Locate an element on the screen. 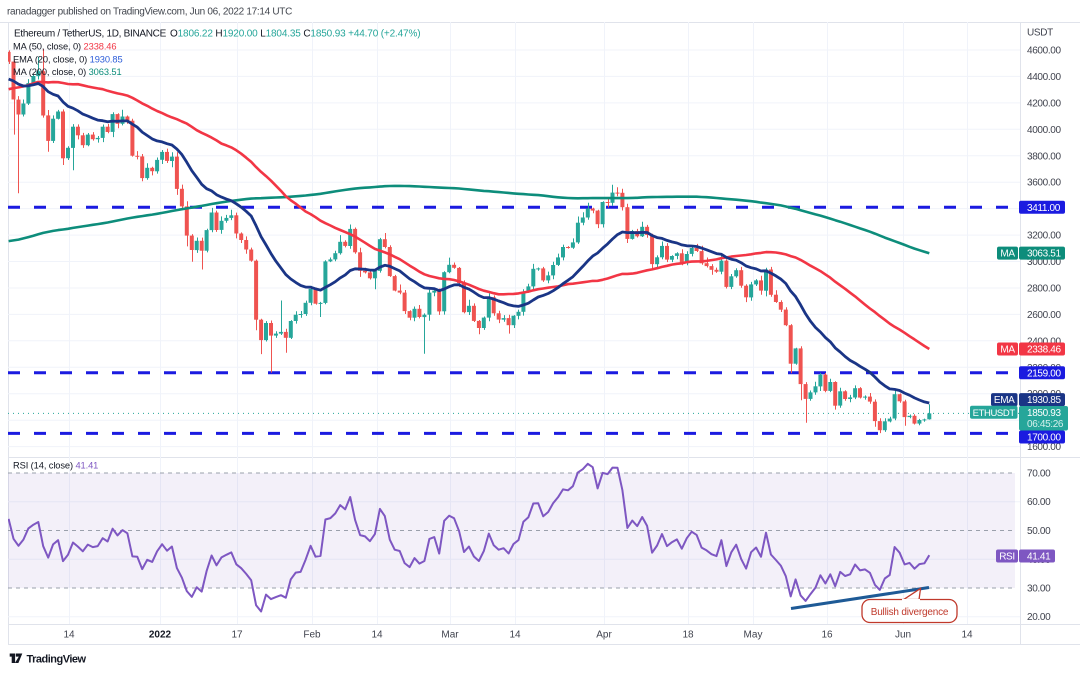  svg-text: 1700.00 is located at coordinates (1044, 438).